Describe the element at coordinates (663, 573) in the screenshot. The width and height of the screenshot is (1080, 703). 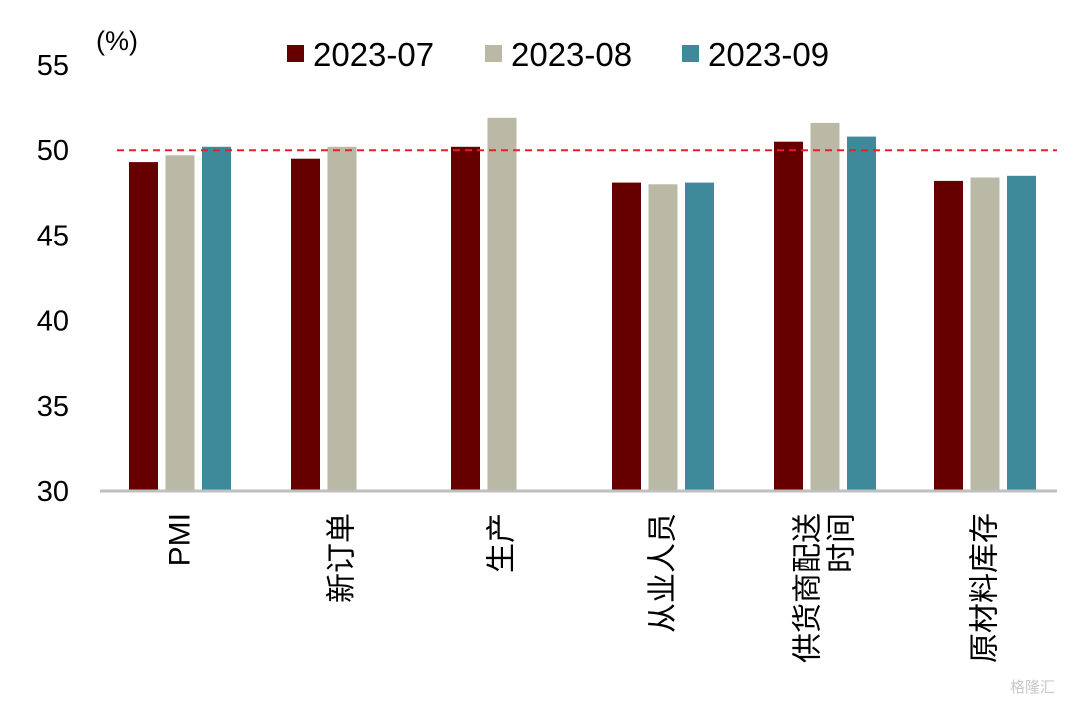
I see `category-label: 从业人员` at that location.